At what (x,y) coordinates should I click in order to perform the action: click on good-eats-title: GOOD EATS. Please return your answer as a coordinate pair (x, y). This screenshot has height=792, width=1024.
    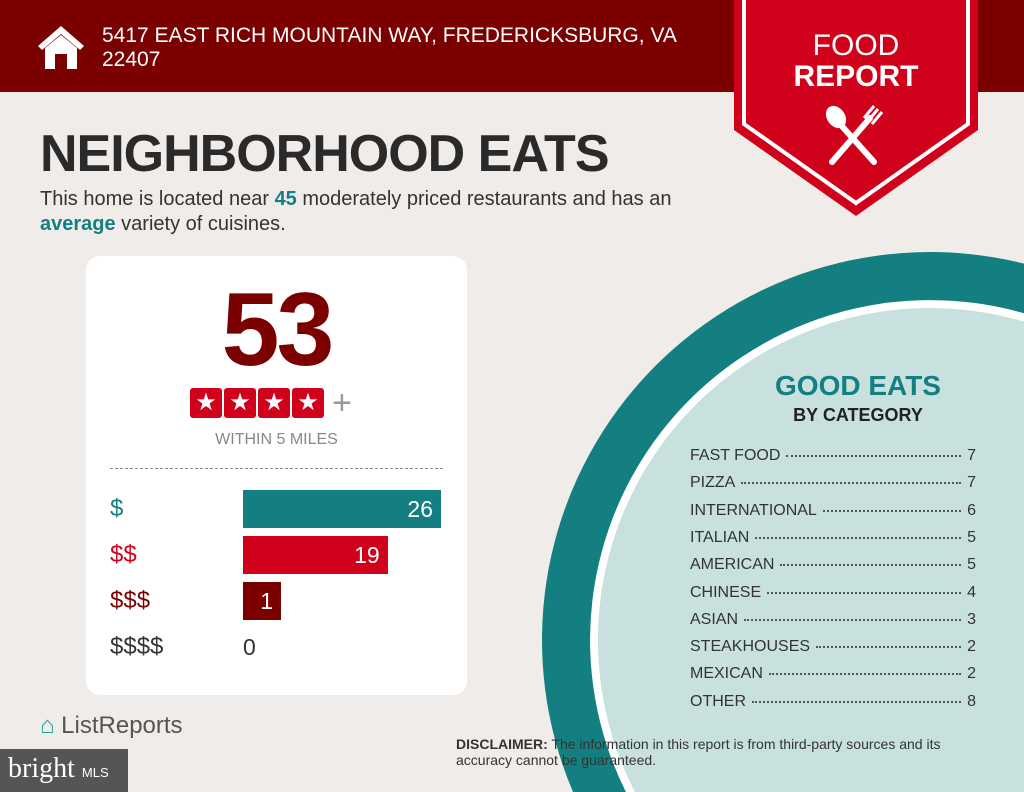
    Looking at the image, I should click on (858, 385).